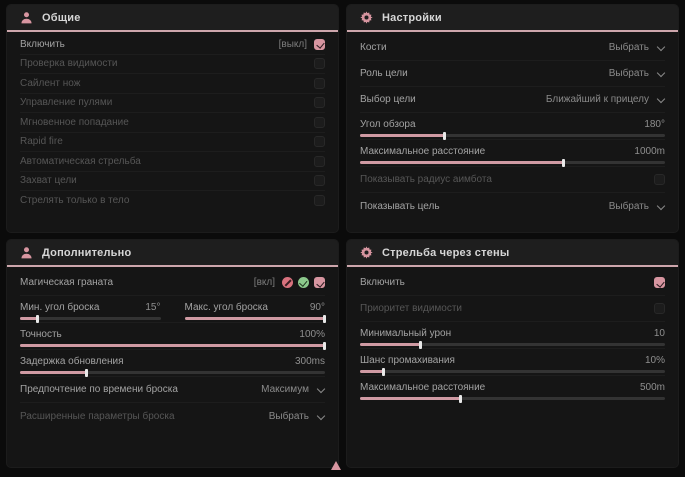 This screenshot has width=685, height=477. I want to click on toggle-auto-shoot: Автоматическая стрельба, so click(172, 162).